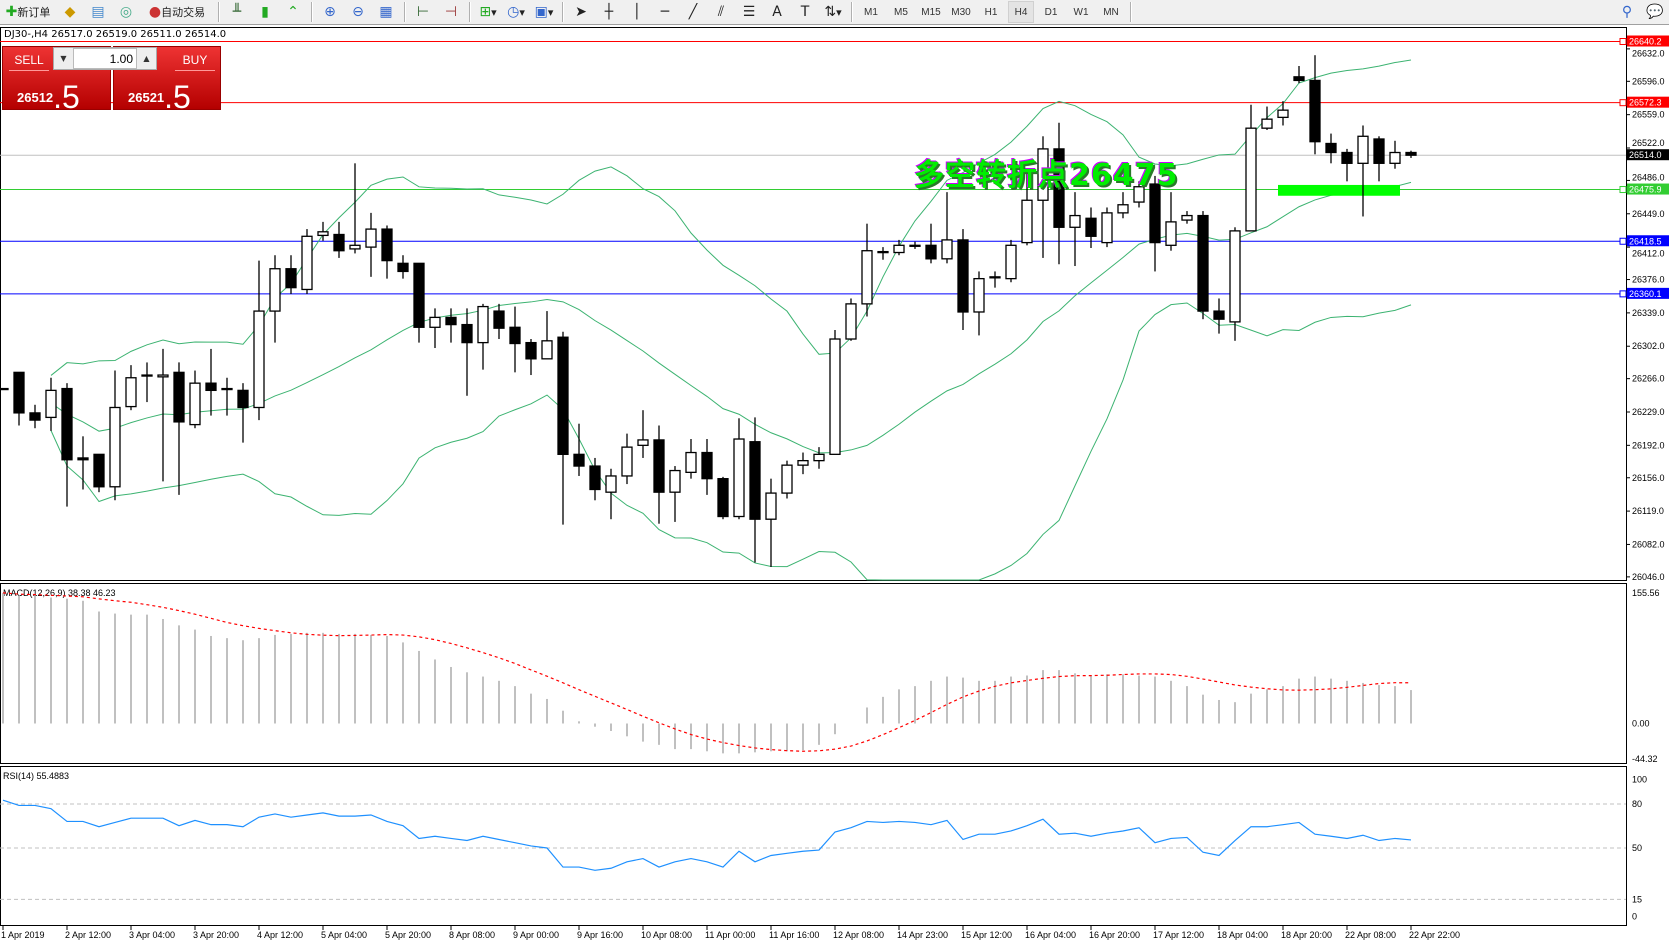 This screenshot has height=946, width=1669. I want to click on fibonacci-icon: ☰, so click(749, 12).